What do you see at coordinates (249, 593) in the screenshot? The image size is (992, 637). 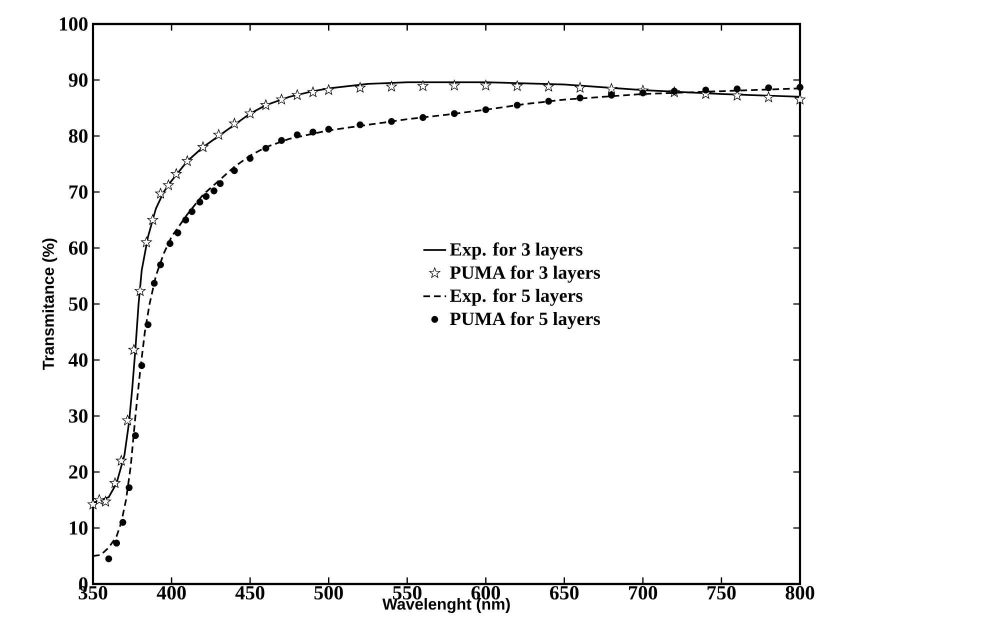 I see `x-tick-label: 450` at bounding box center [249, 593].